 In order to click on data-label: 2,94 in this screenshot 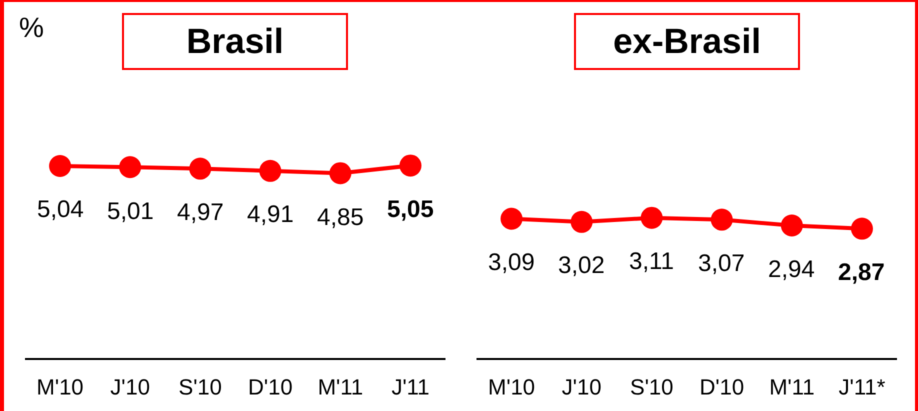, I will do `click(791, 269)`.